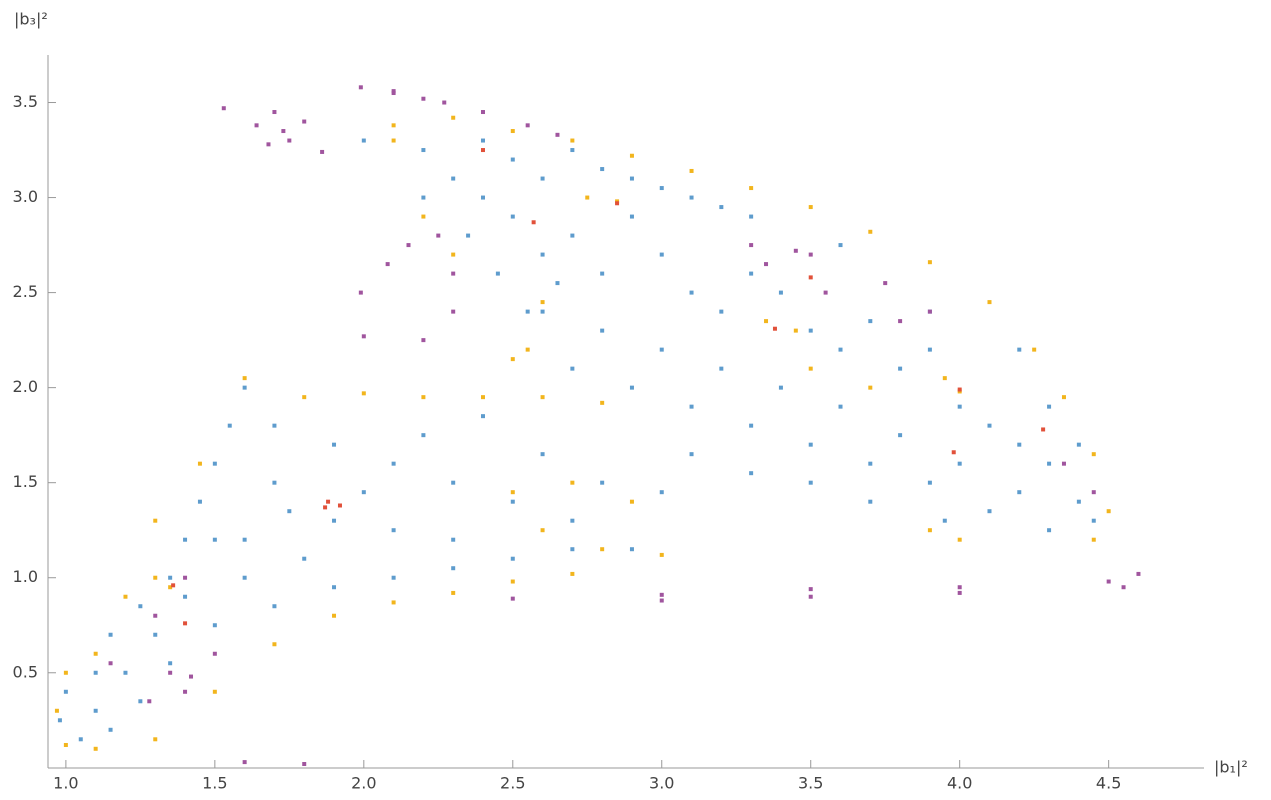 This screenshot has height=800, width=1271. I want to click on y-tick-label: 0.5, so click(25, 671).